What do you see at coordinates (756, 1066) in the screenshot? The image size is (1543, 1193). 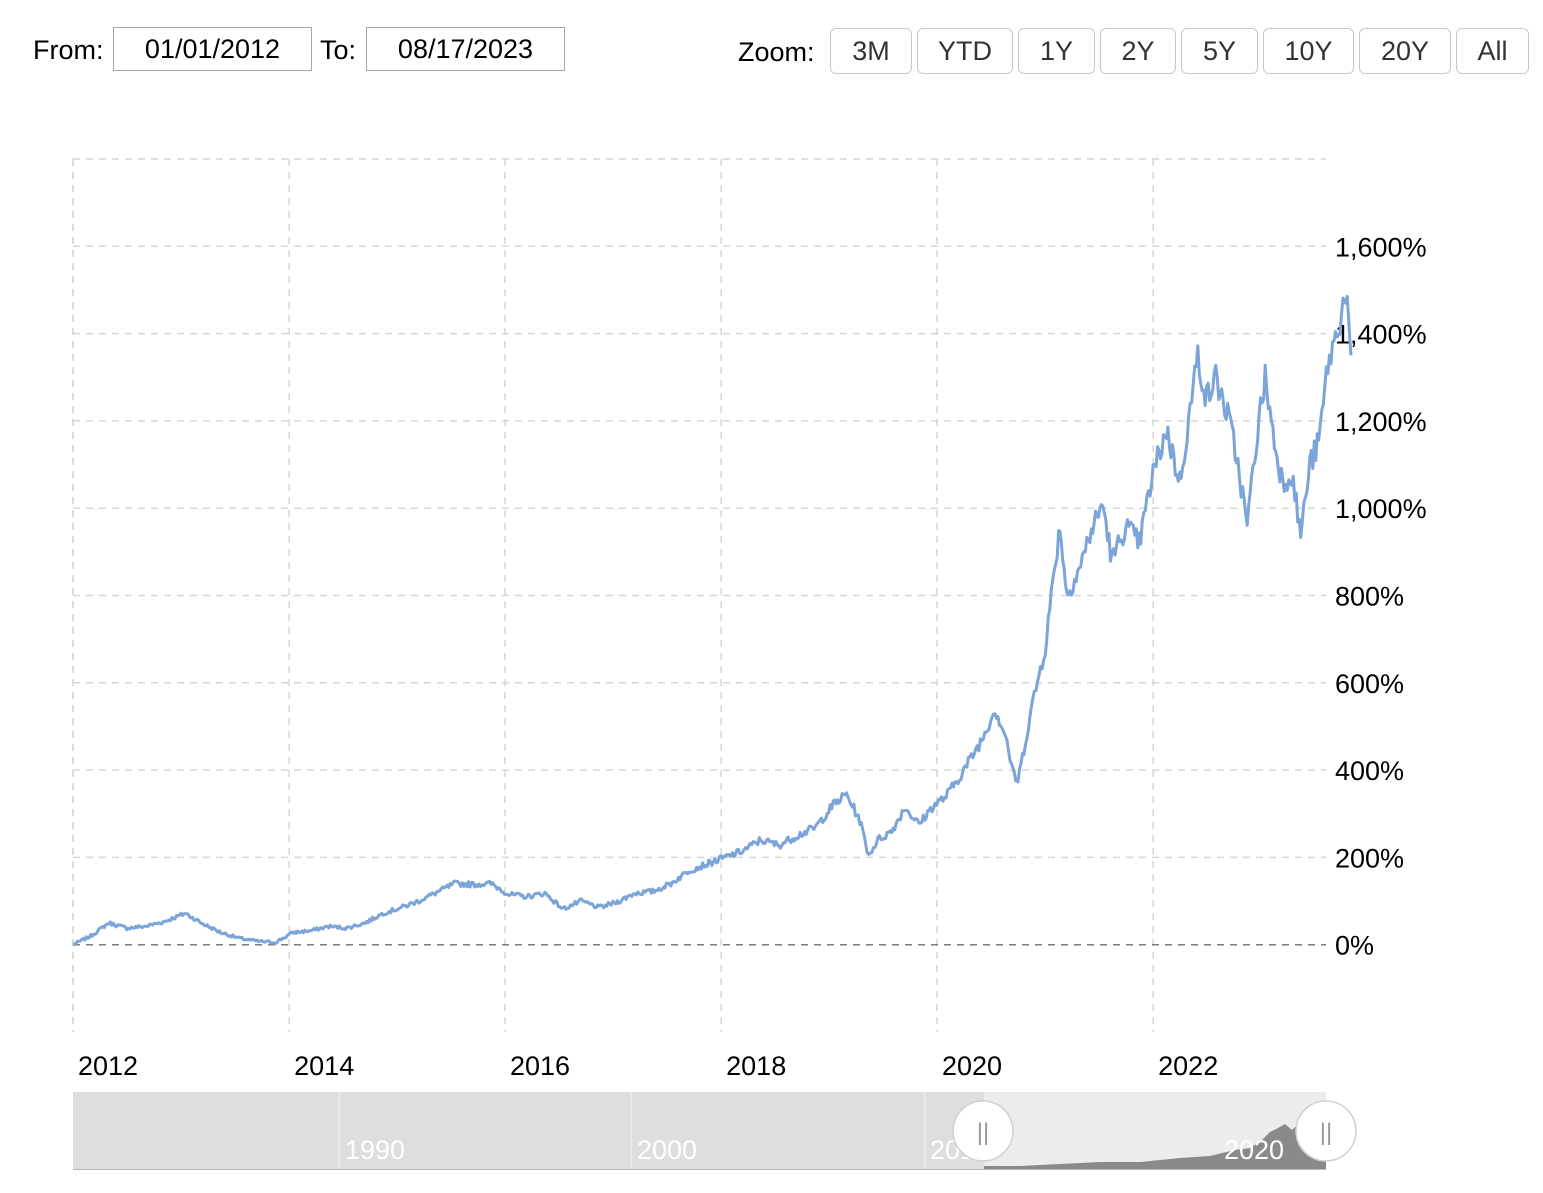 I see `x-tick-label: 2018` at bounding box center [756, 1066].